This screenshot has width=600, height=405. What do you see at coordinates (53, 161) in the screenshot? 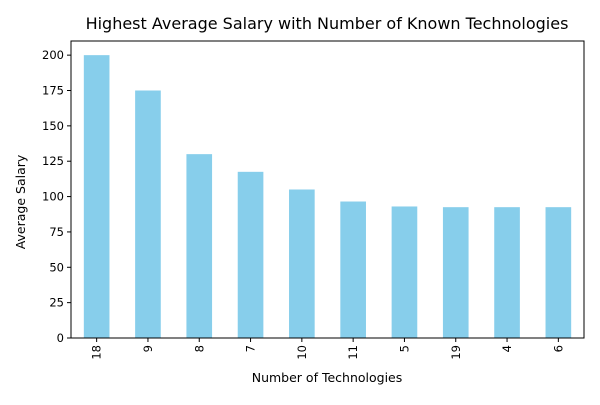
I see `y-tick-label-125: 125` at bounding box center [53, 161].